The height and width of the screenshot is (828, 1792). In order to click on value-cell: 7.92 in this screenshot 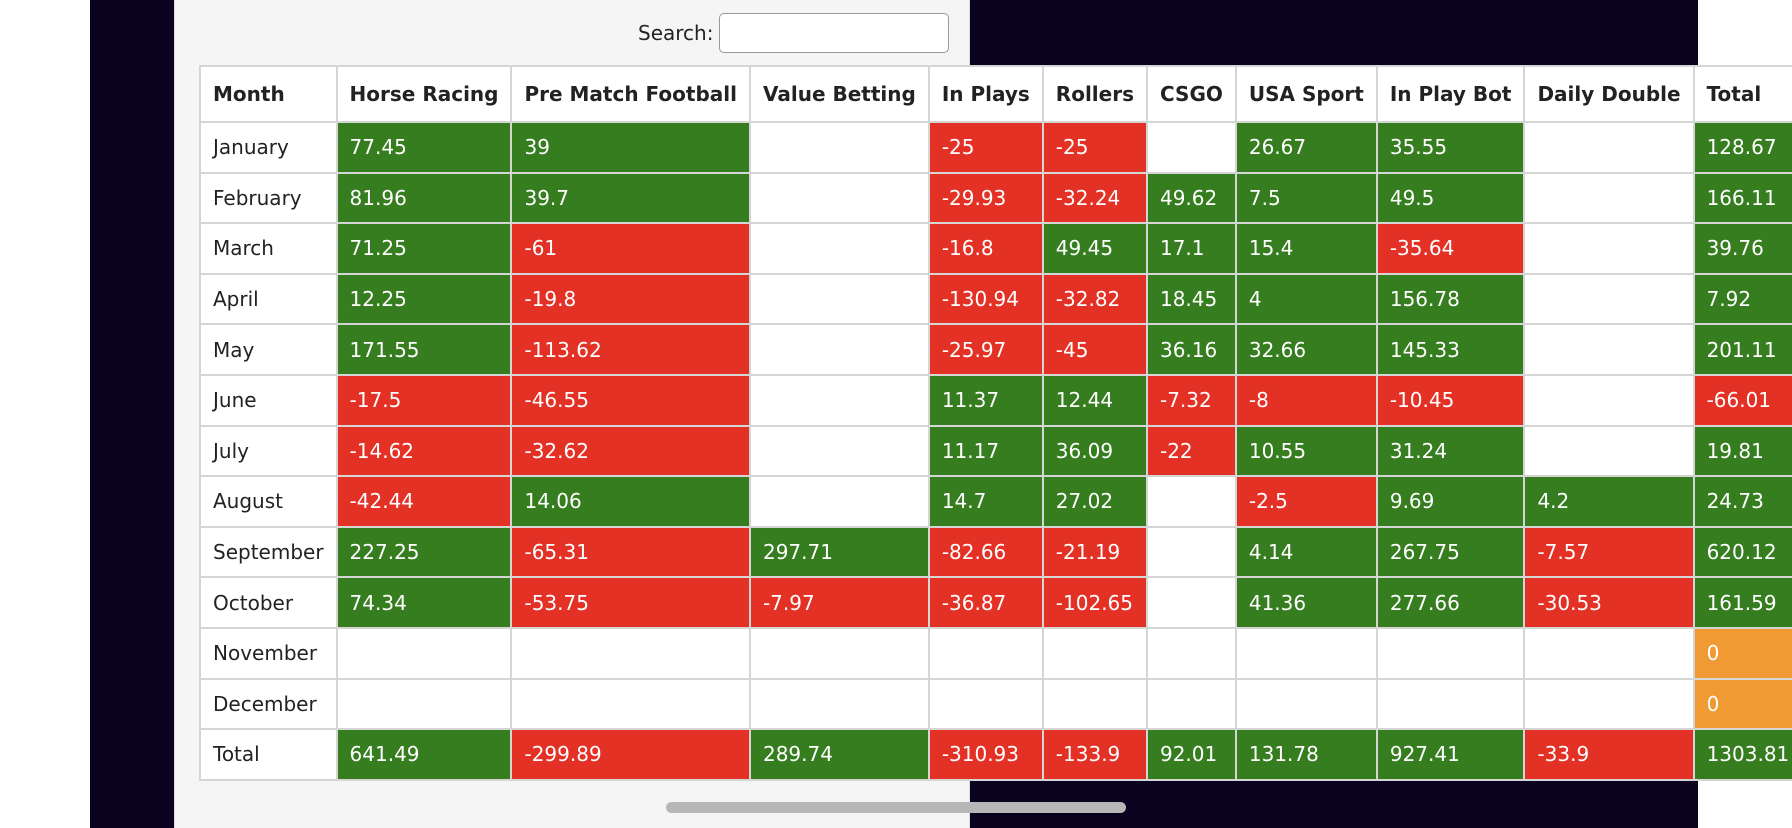, I will do `click(1742, 299)`.